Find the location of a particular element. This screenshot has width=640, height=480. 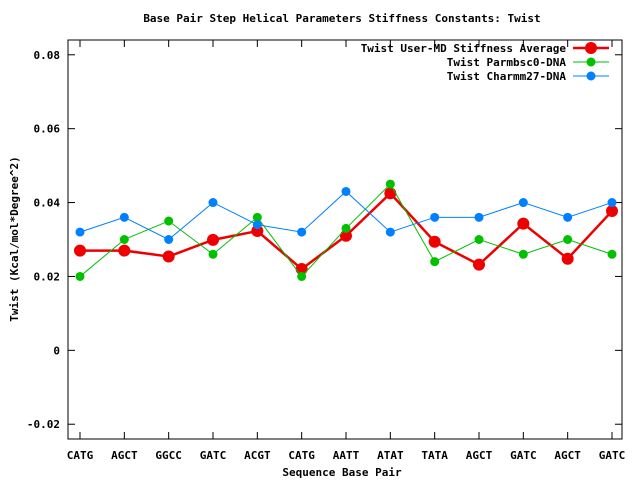

x-tick-label: GGCC is located at coordinates (168, 455).